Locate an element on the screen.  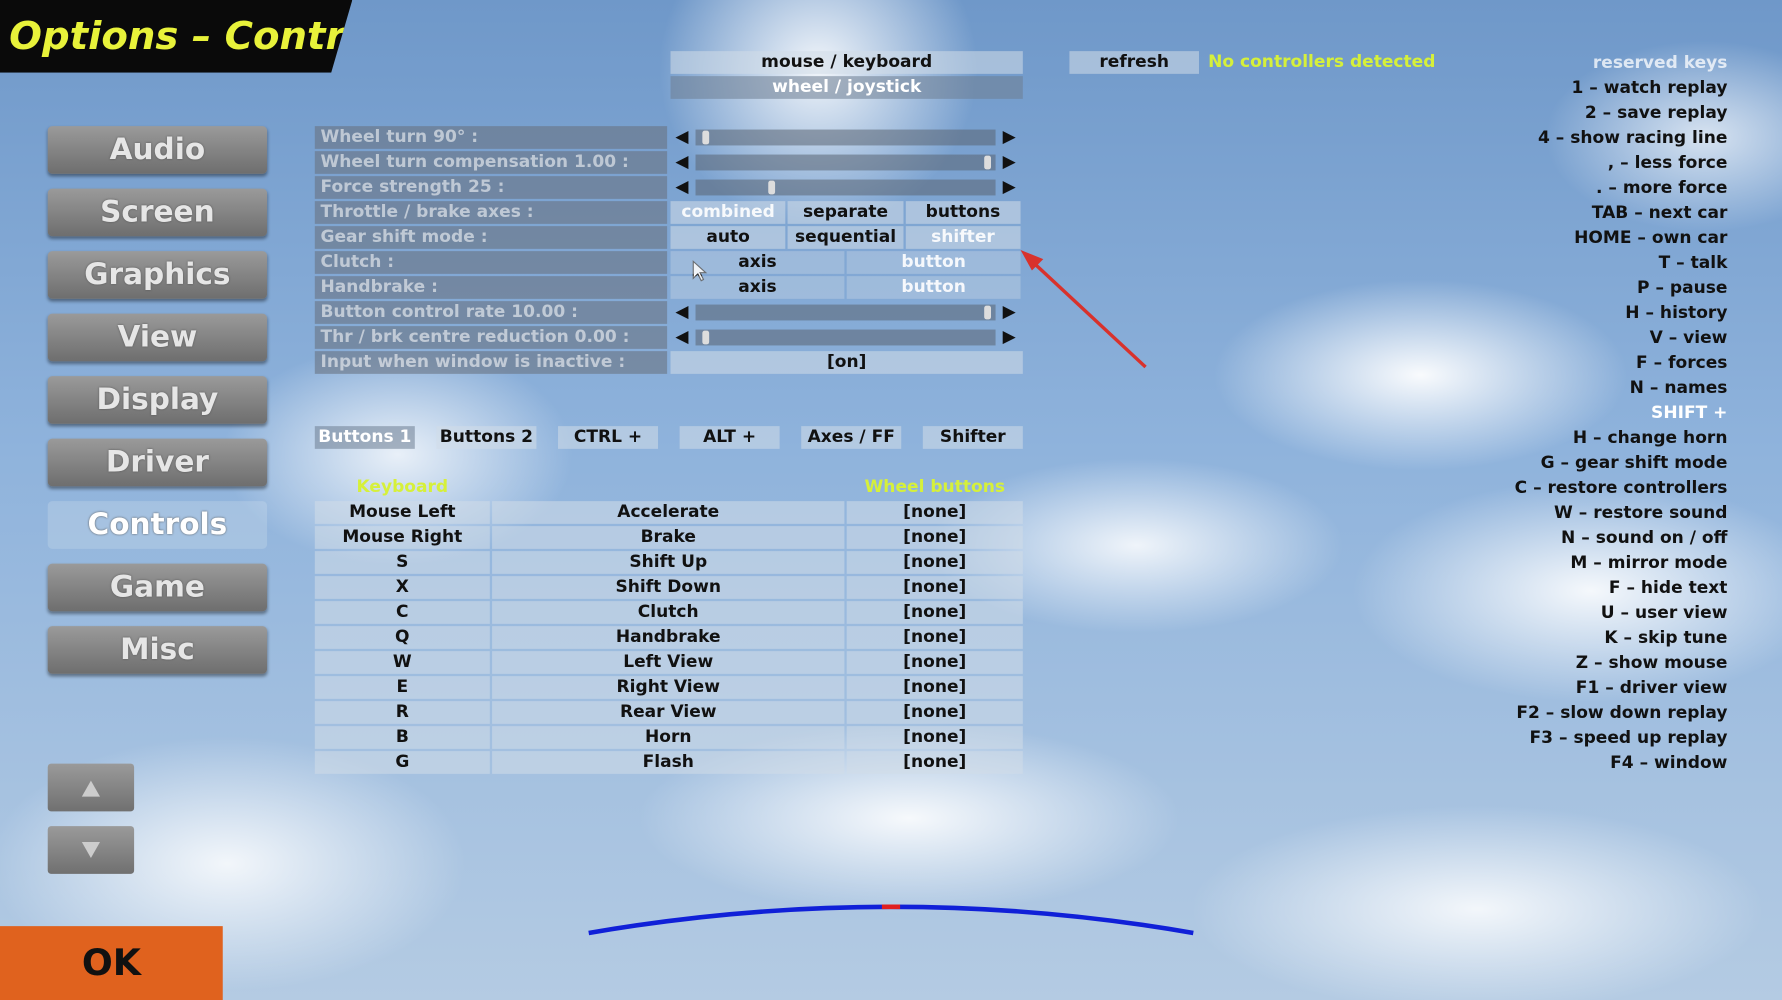
reserved-key: 4 – show racing line is located at coordinates (1632, 137).